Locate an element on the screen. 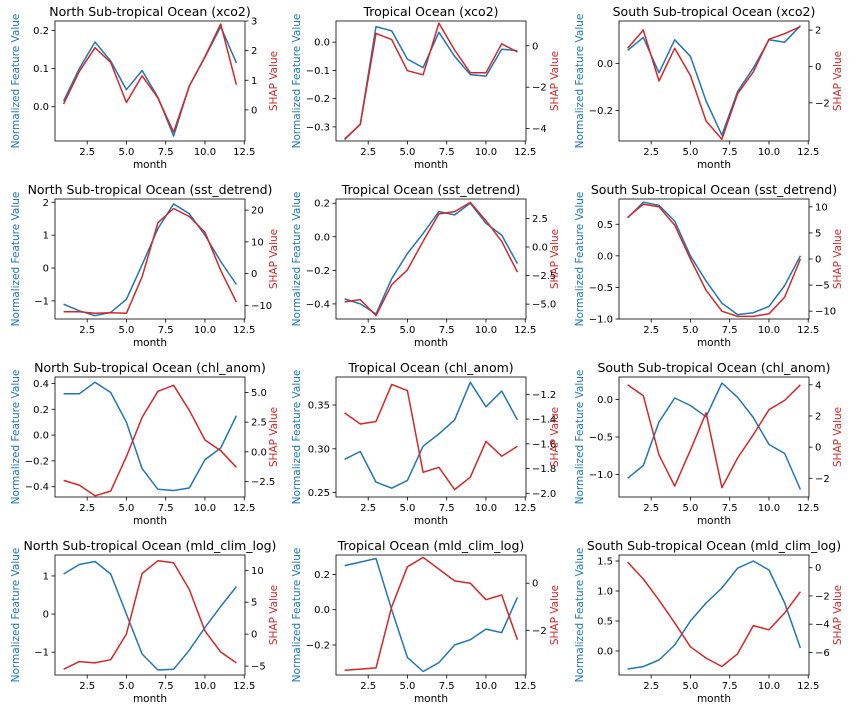 The width and height of the screenshot is (856, 712). chart-6-yleft-tick-label: 0.0 is located at coordinates (605, 256).